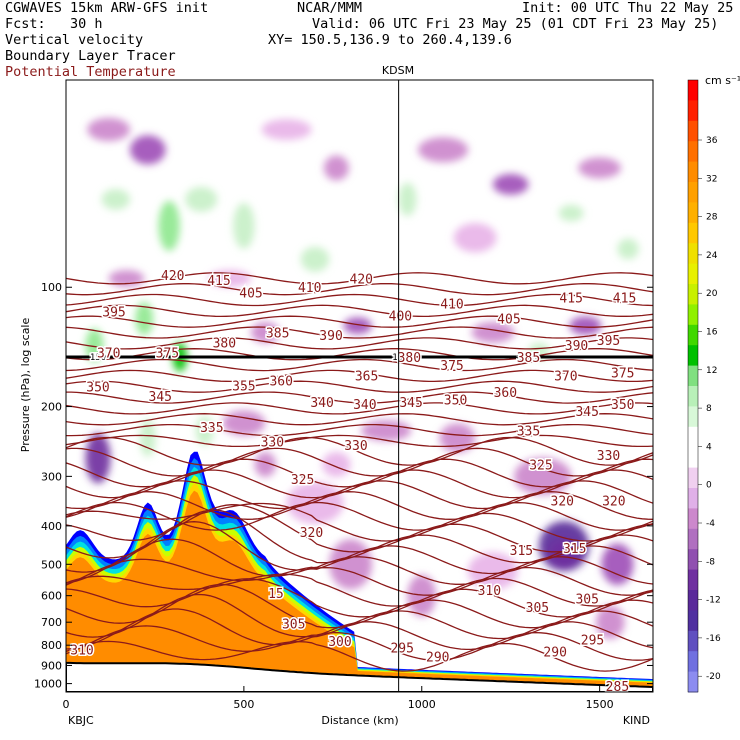 This screenshot has height=740, width=740. What do you see at coordinates (90, 72) in the screenshot?
I see `header-field-theta: Potential Temperature` at bounding box center [90, 72].